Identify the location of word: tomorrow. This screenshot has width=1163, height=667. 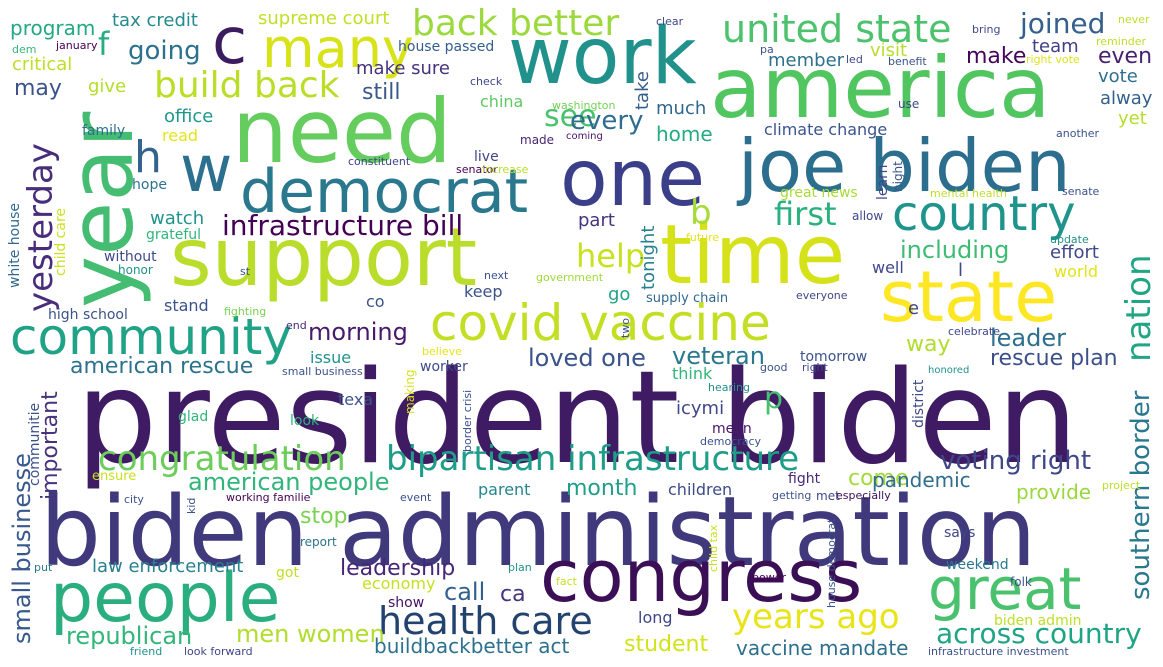
(834, 357).